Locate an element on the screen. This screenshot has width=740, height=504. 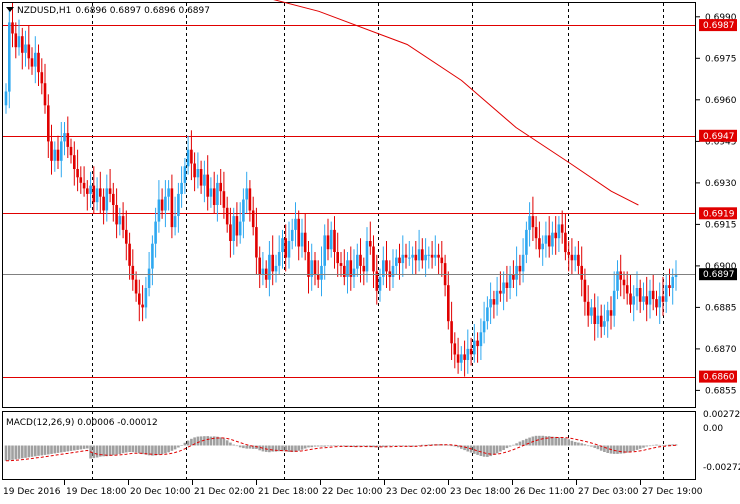
level-label-text: 0.6987 is located at coordinates (719, 26).